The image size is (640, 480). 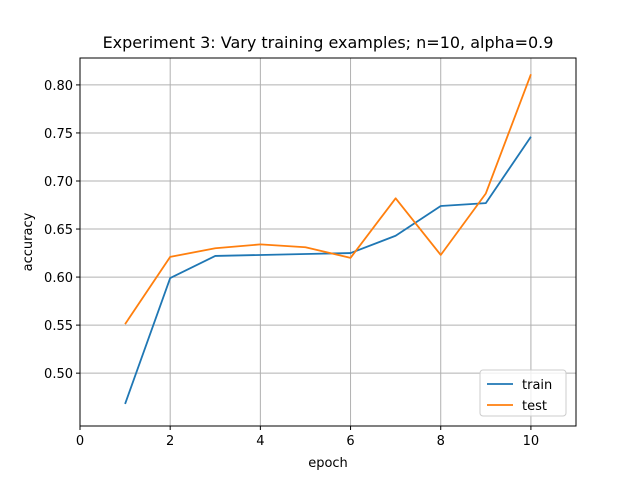 What do you see at coordinates (260, 441) in the screenshot?
I see `x-tick-label: 4` at bounding box center [260, 441].